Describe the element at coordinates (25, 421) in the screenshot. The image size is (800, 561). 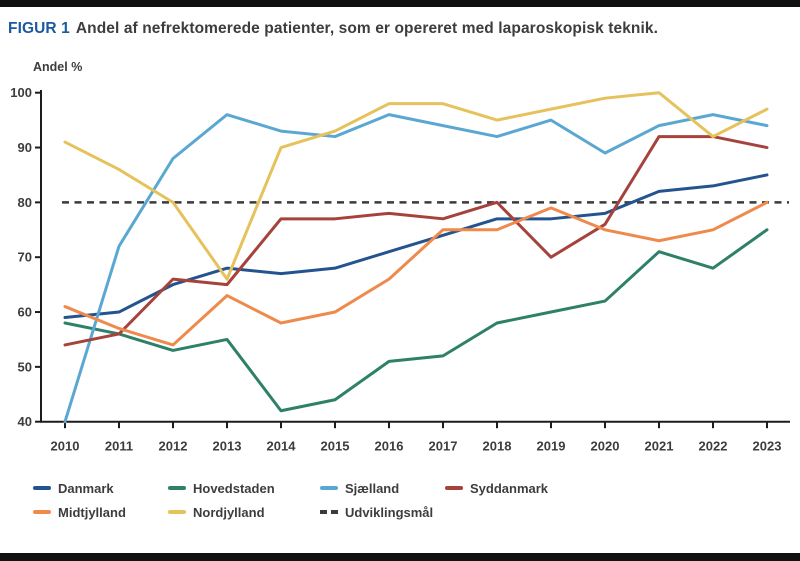
I see `y-tick-label: 40` at that location.